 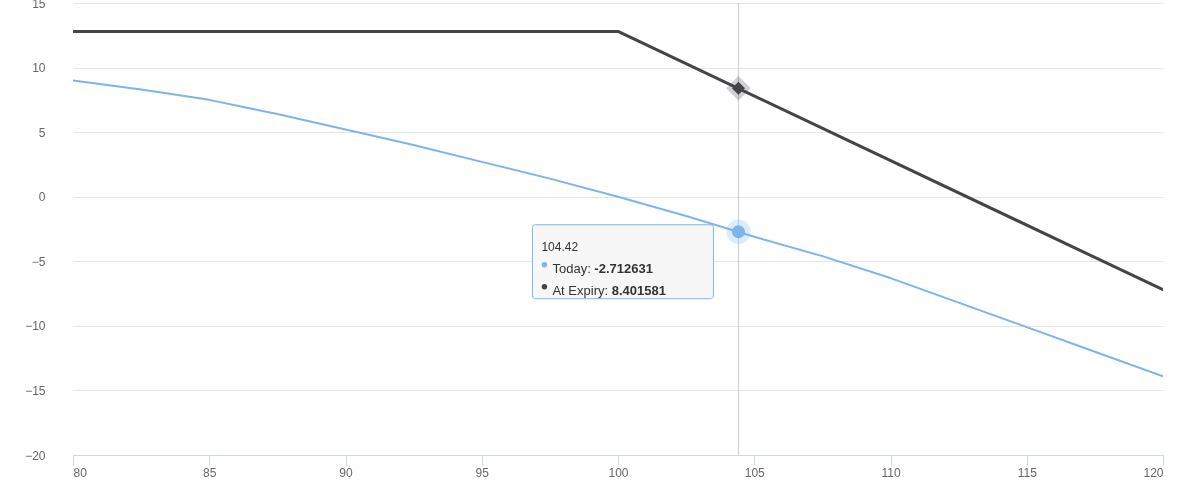 What do you see at coordinates (42, 197) in the screenshot?
I see `y-tick-label: 0` at bounding box center [42, 197].